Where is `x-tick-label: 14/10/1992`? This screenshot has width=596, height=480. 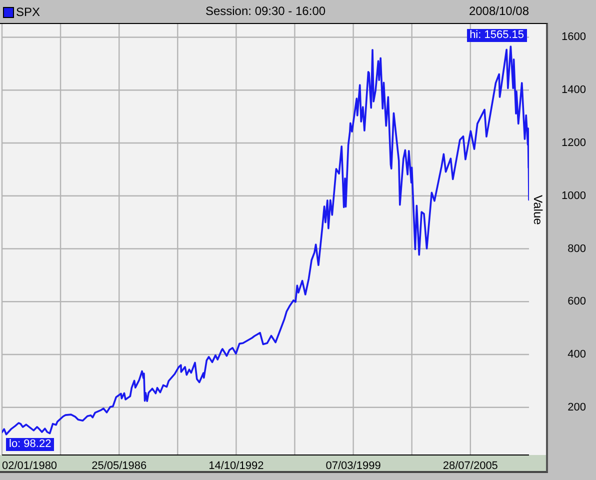
x-tick-label: 14/10/1992 is located at coordinates (236, 466).